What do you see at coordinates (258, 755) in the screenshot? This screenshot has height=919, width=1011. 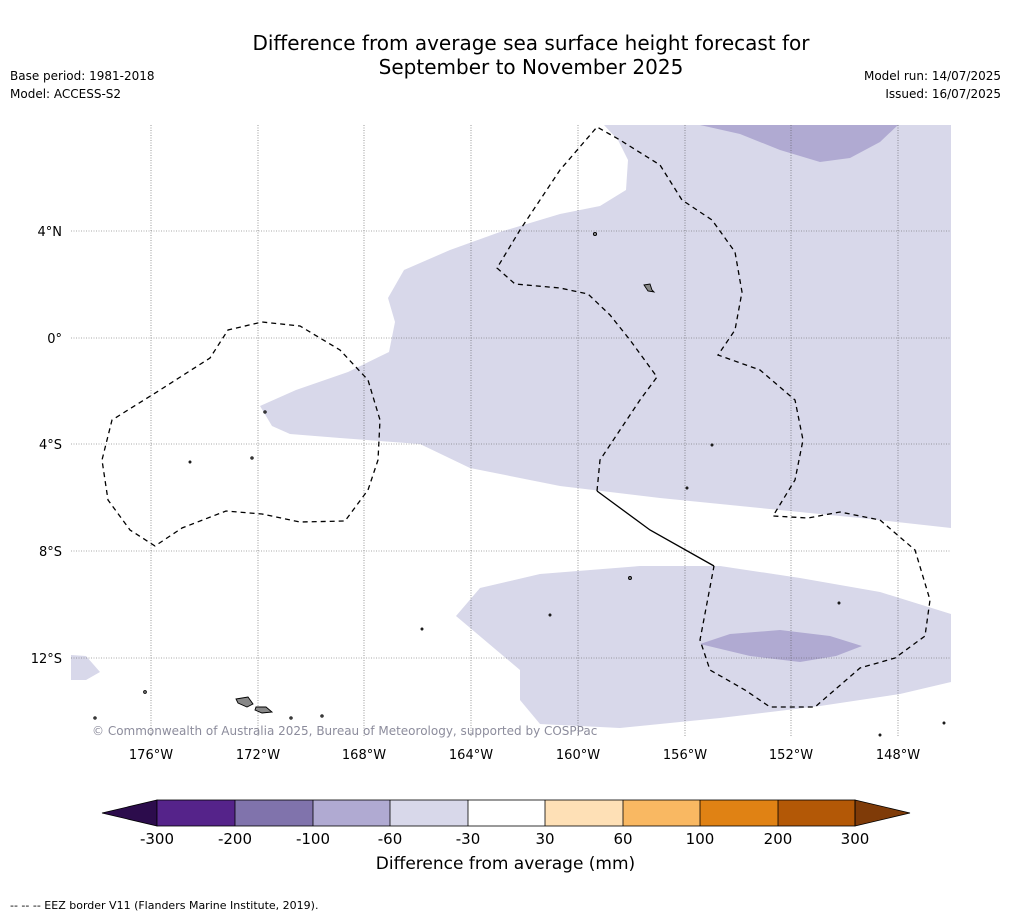 I see `lon-label-172w: 172°W` at bounding box center [258, 755].